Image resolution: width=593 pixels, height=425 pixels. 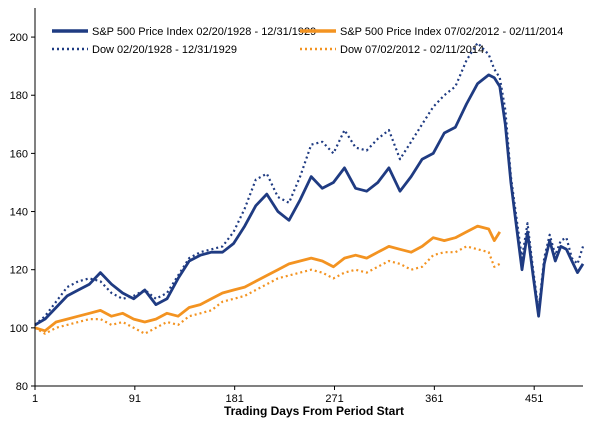 What do you see at coordinates (534, 399) in the screenshot?
I see `x-tick-label: 451` at bounding box center [534, 399].